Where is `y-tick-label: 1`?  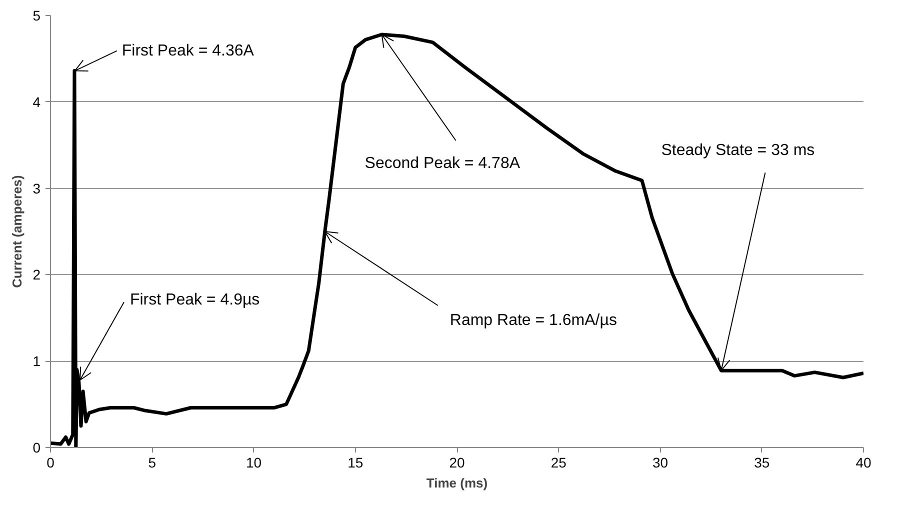 y-tick-label: 1 is located at coordinates (36, 361).